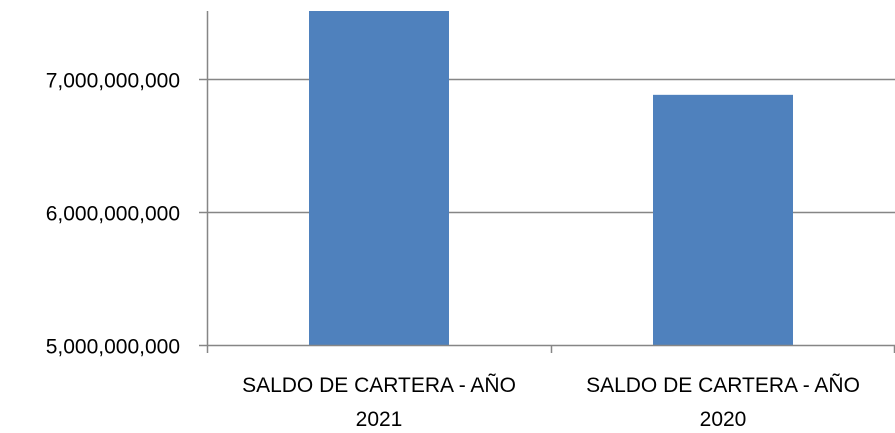  Describe the element at coordinates (379, 419) in the screenshot. I see `x-category-label: 2021` at that location.